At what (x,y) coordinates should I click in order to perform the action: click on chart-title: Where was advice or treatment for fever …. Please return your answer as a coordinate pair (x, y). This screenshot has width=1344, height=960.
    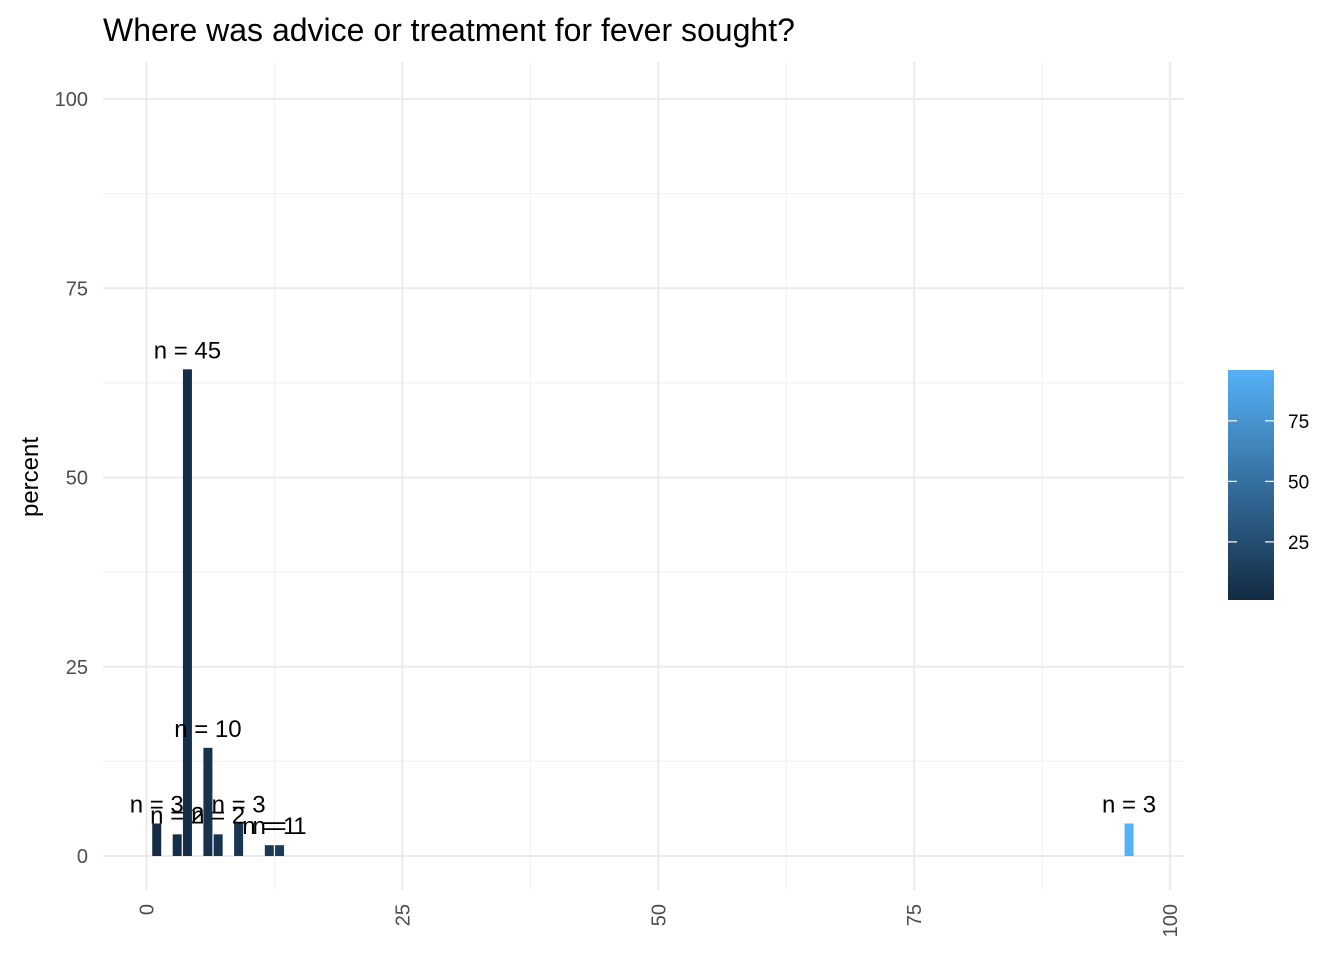
    Looking at the image, I should click on (449, 30).